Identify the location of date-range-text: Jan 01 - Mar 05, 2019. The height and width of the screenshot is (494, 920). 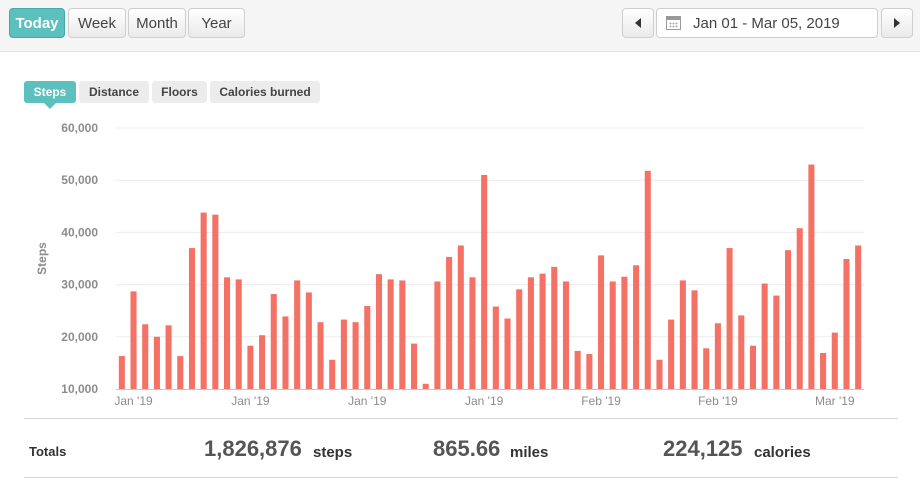
(766, 23).